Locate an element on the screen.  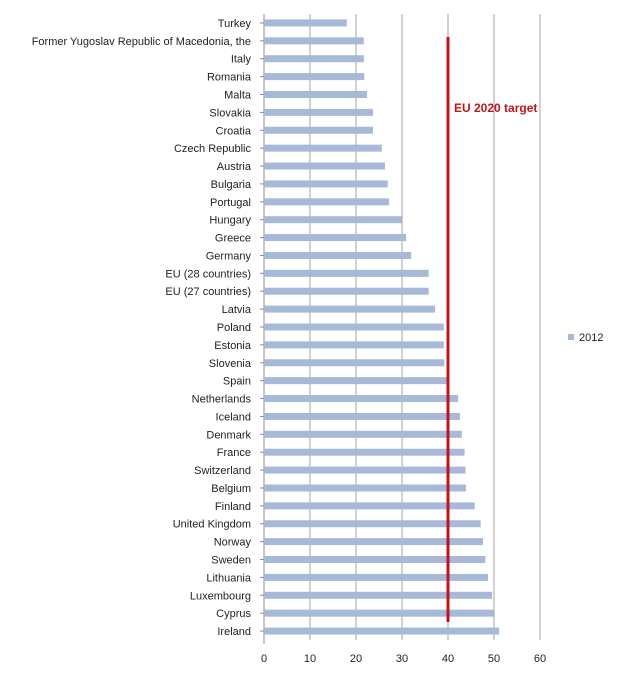
category-label: Portugal is located at coordinates (230, 203).